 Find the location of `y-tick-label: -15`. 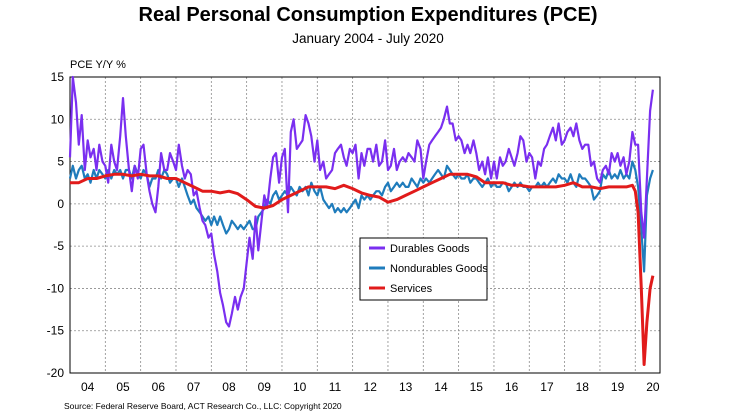

y-tick-label: -15 is located at coordinates (56, 331).